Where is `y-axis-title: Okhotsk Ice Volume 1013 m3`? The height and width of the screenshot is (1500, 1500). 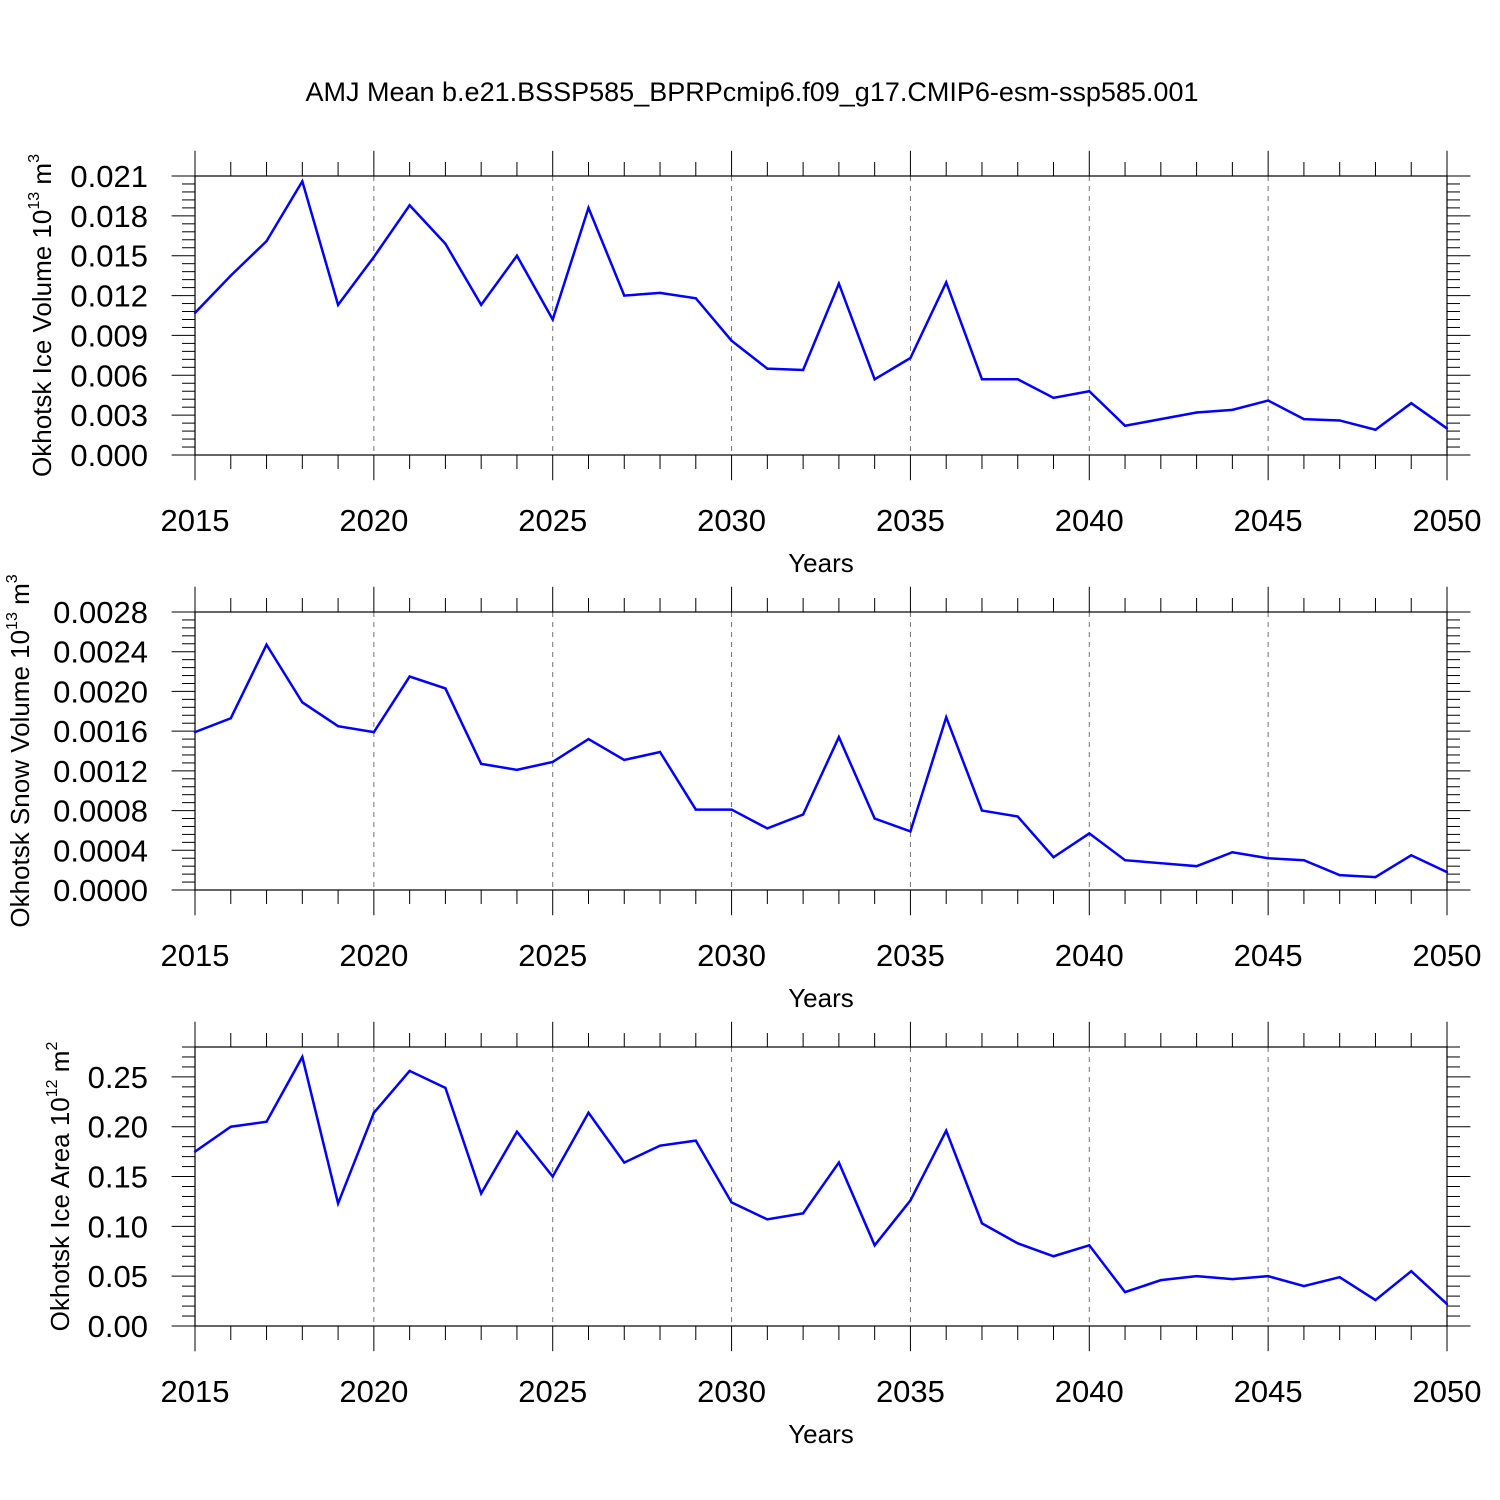
y-axis-title: Okhotsk Ice Volume 1013 m3 is located at coordinates (41, 315).